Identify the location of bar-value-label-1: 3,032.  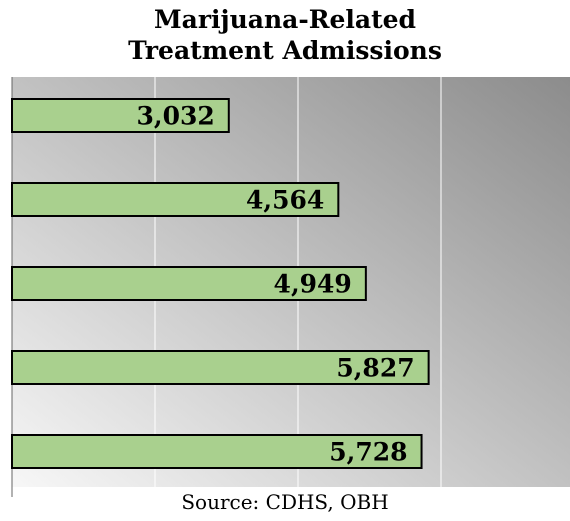
(175, 116).